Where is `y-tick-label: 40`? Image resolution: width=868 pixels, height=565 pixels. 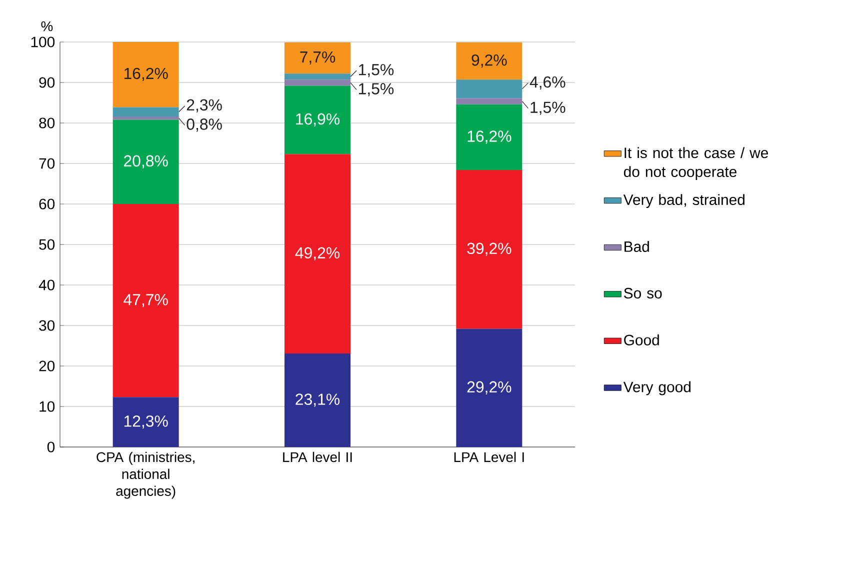 y-tick-label: 40 is located at coordinates (46, 285).